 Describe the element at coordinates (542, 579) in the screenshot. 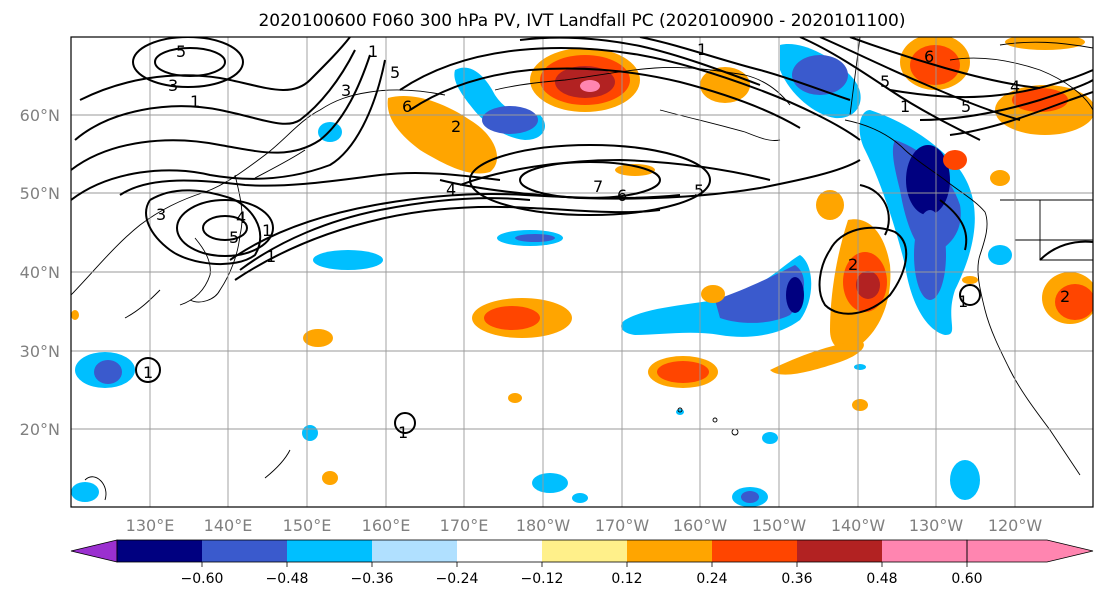

I see `colorbar-tick: −0.12` at that location.